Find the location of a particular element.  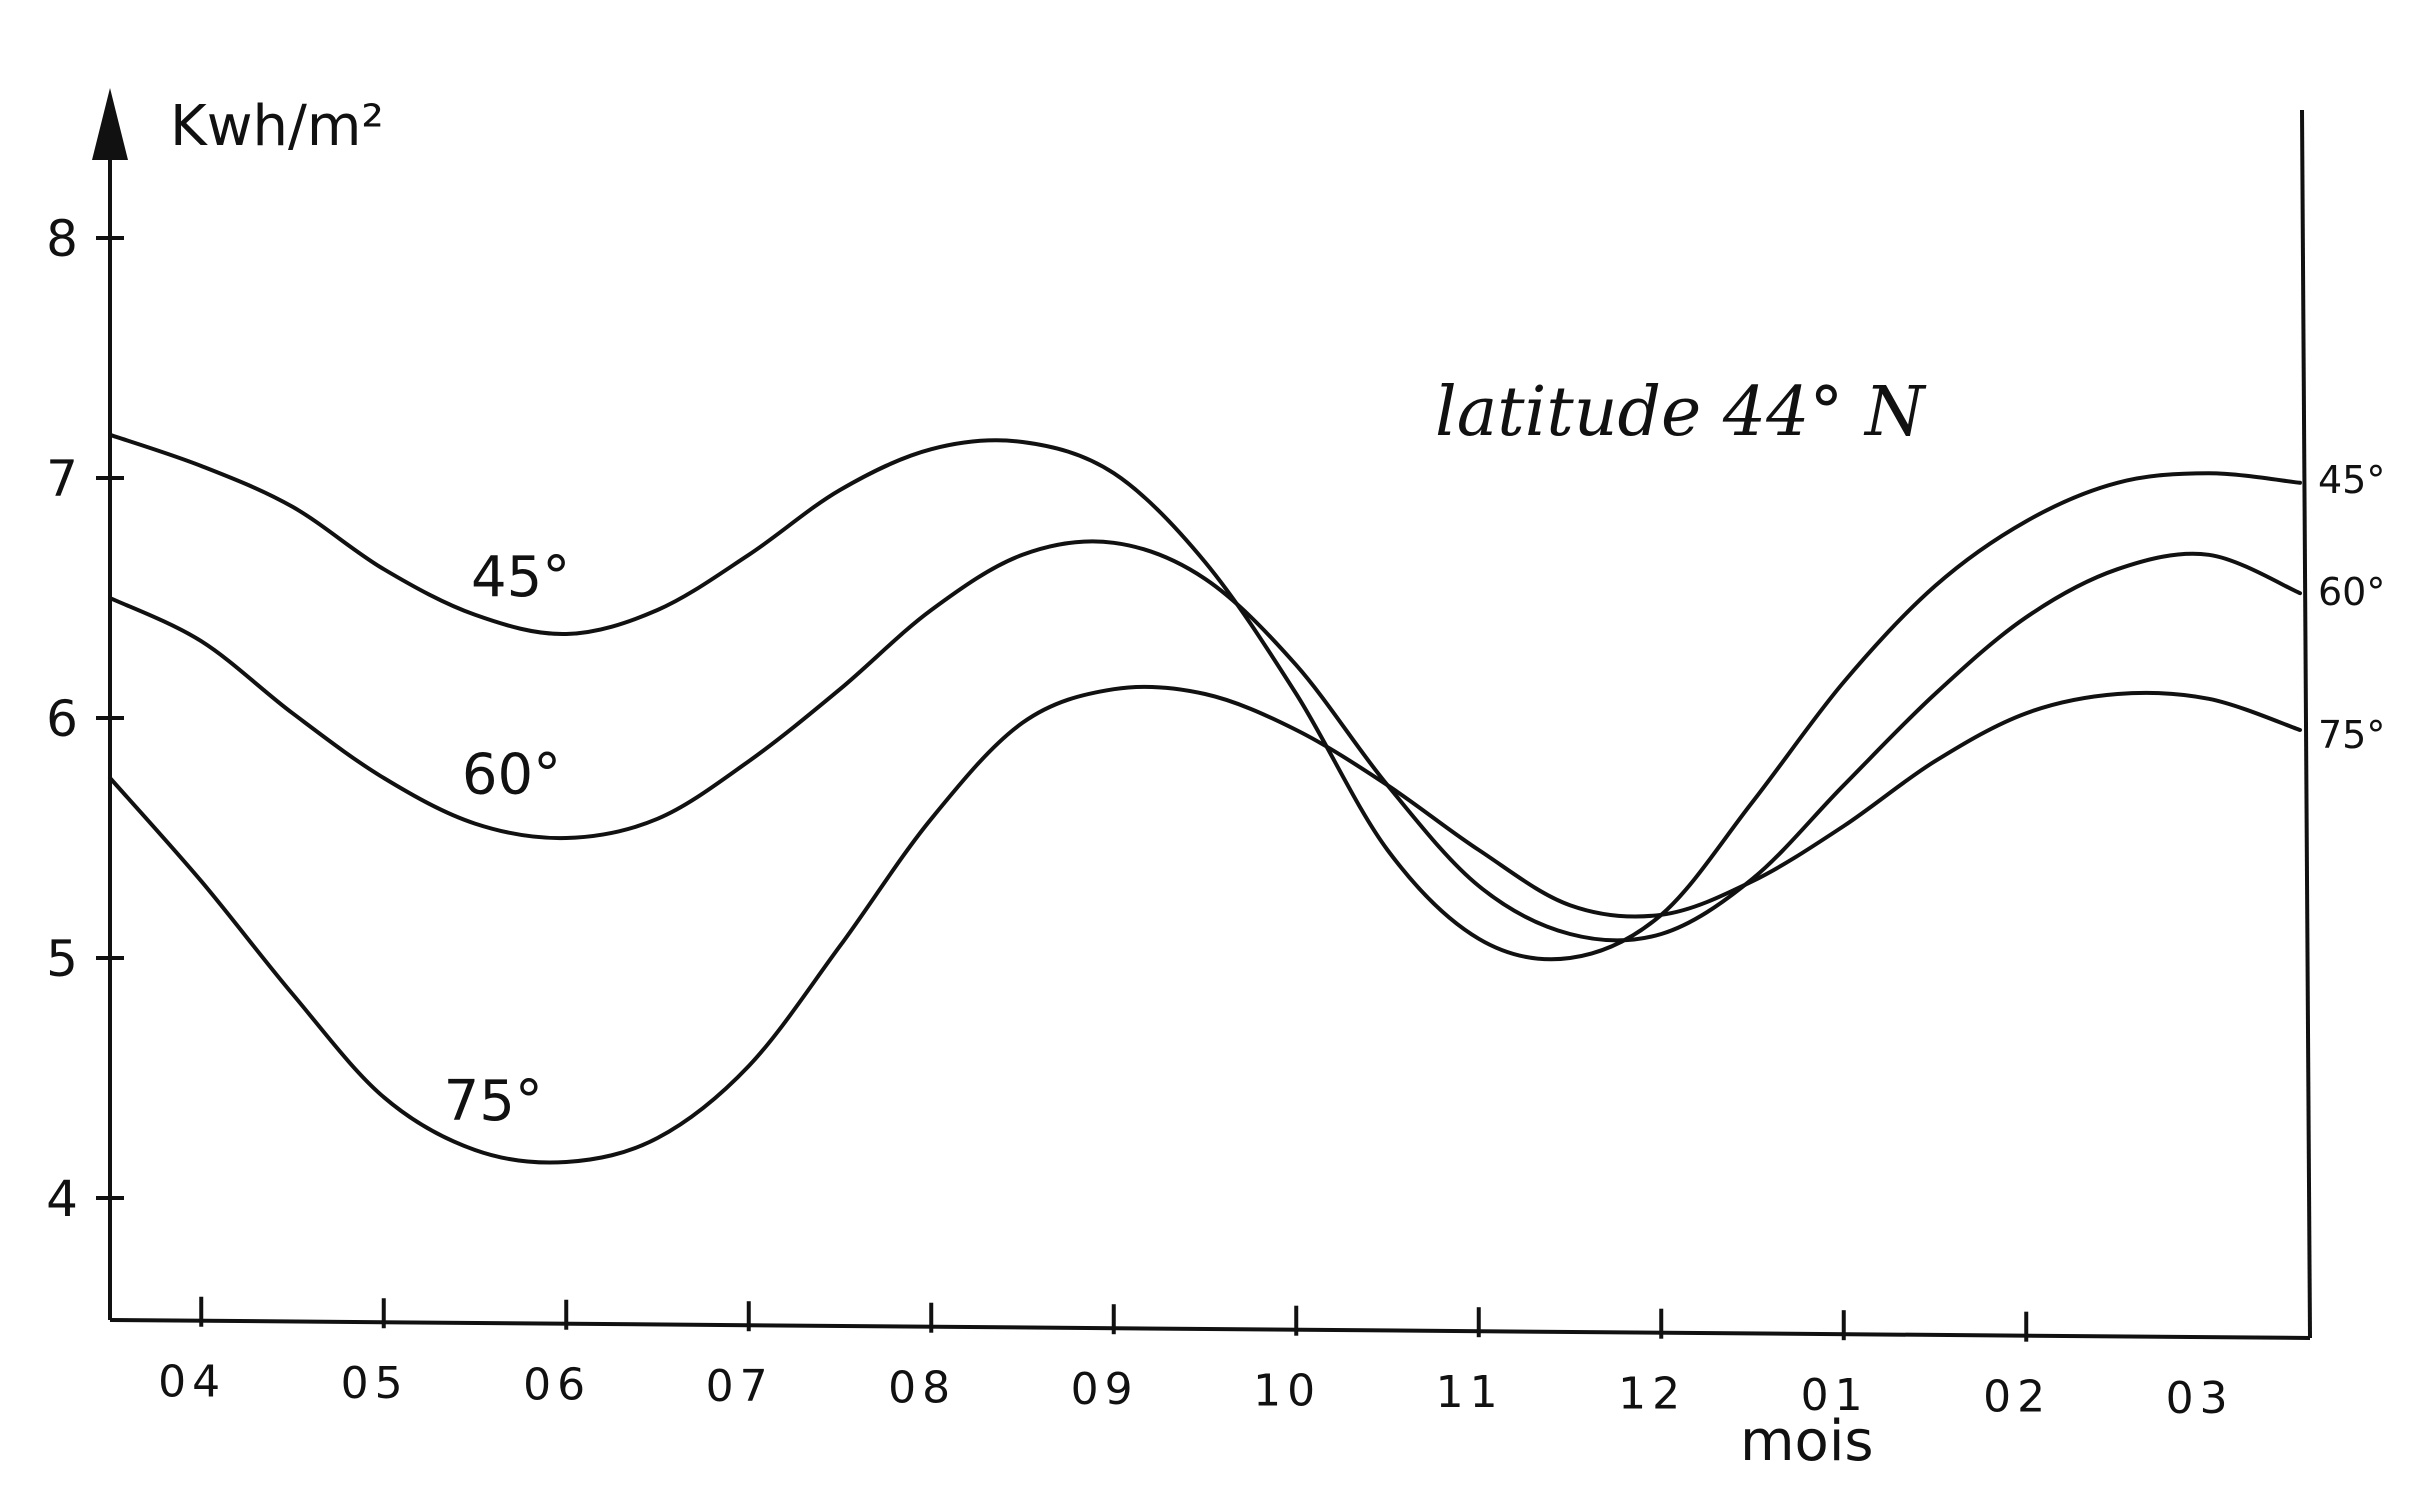

x-axis is located at coordinates (1210, 1329).